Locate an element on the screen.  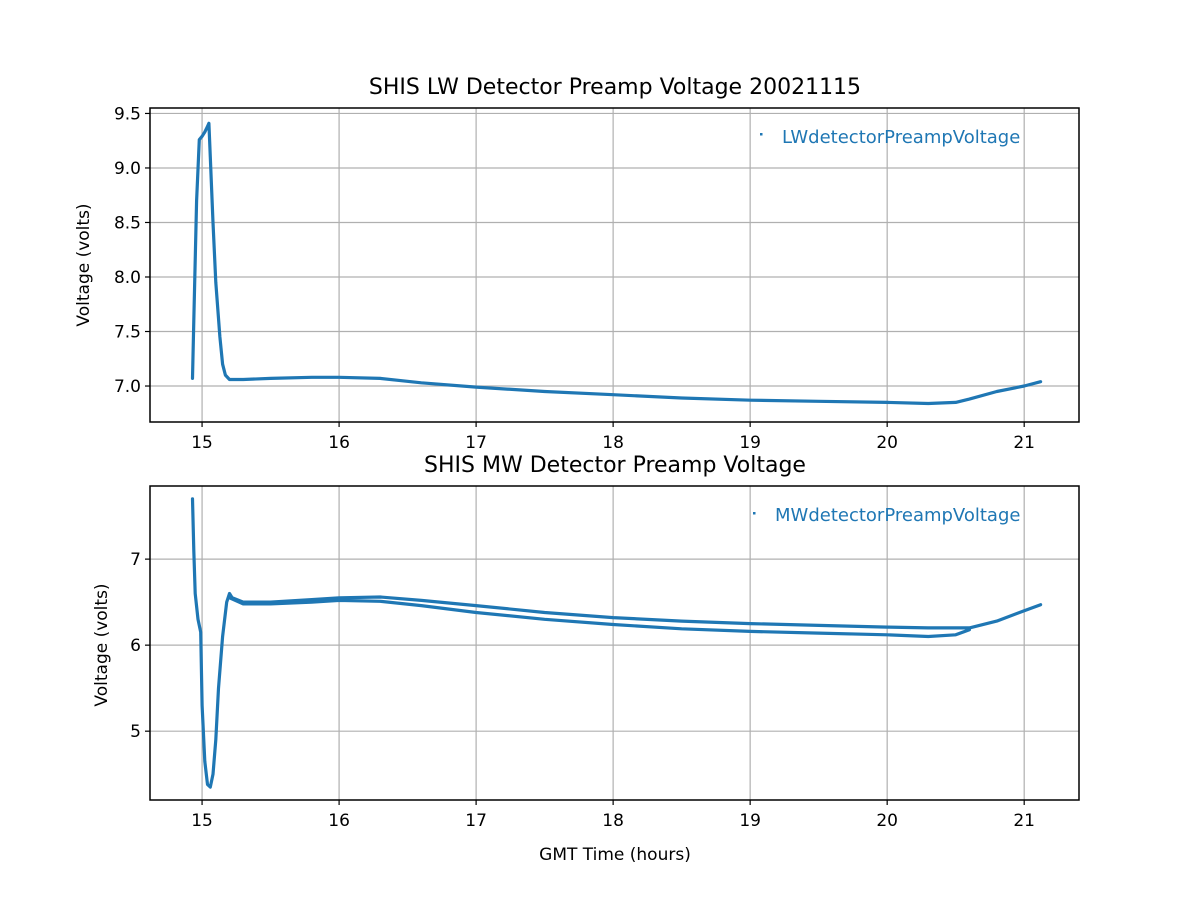
mw-x-tick-label: 19 is located at coordinates (750, 821).